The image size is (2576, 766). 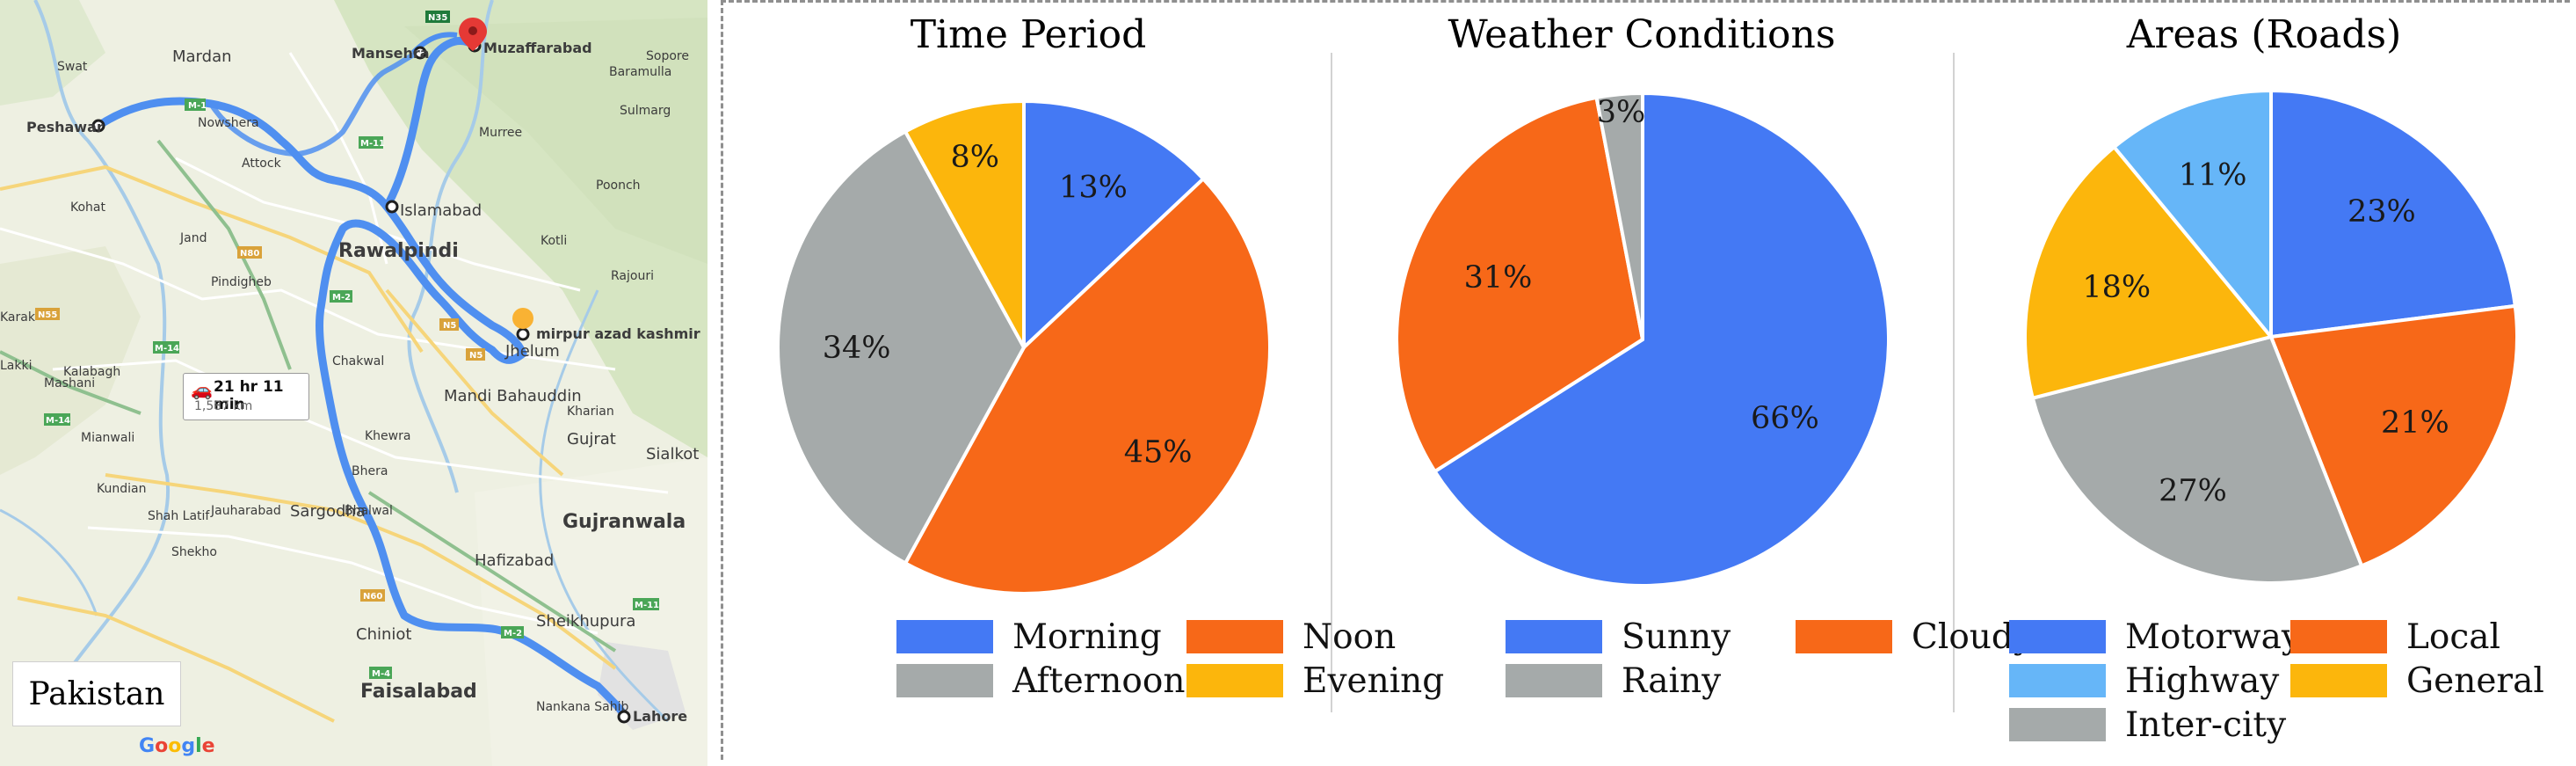 I want to click on map-label-shah-latif: Shah Latif, so click(x=179, y=516).